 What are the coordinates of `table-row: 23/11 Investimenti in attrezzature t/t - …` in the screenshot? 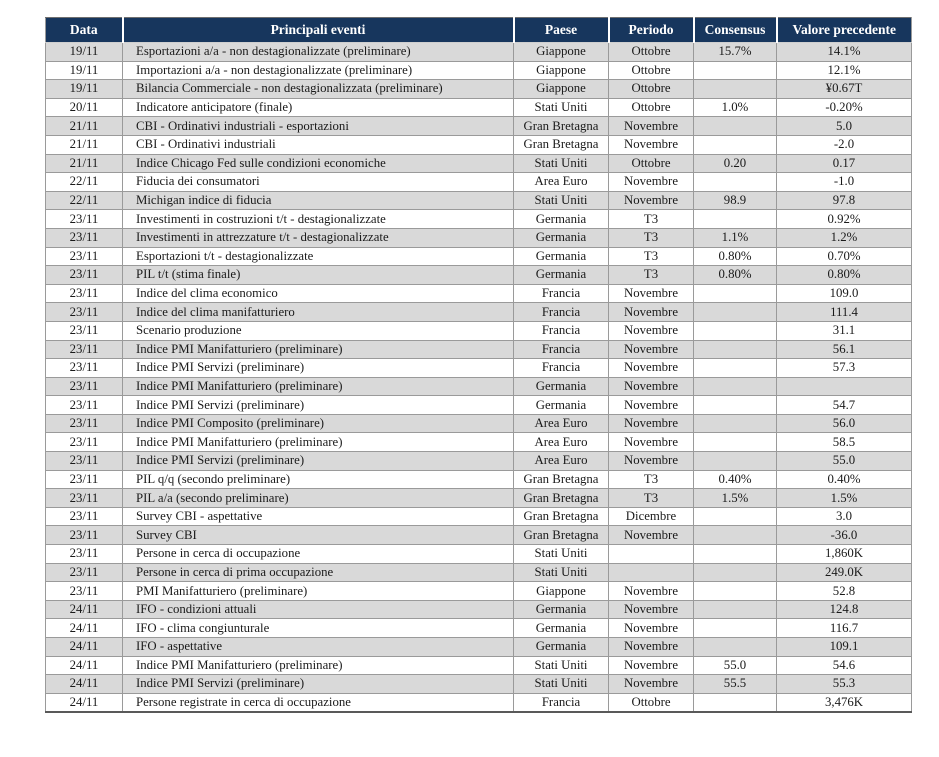 It's located at (478, 237).